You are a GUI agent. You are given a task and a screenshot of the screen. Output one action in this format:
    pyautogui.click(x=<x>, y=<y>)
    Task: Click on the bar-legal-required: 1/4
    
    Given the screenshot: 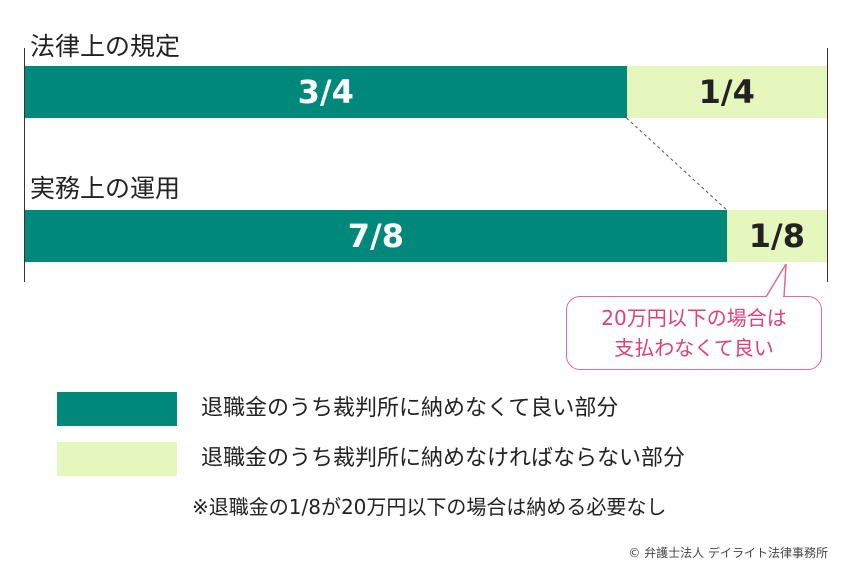 What is the action you would take?
    pyautogui.click(x=726, y=92)
    